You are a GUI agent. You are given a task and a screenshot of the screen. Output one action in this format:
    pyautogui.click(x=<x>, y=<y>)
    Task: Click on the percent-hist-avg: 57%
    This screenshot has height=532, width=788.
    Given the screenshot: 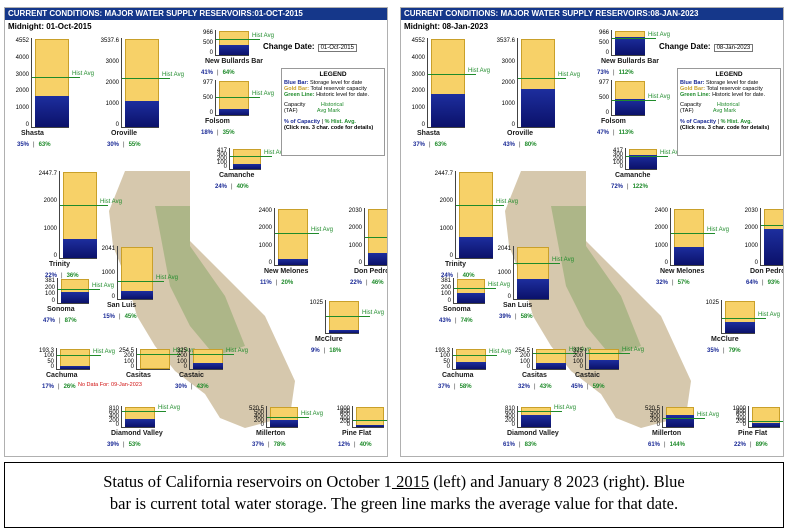 What is the action you would take?
    pyautogui.click(x=683, y=283)
    